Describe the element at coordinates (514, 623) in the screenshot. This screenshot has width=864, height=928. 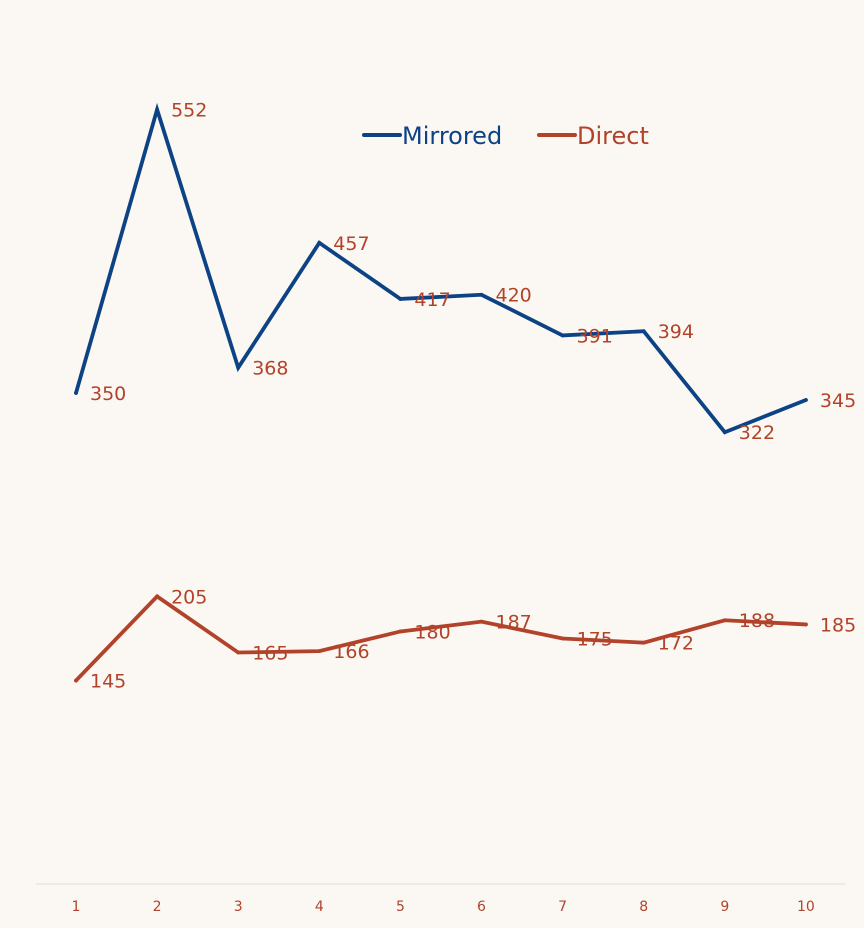
I see `data-label: 187` at that location.